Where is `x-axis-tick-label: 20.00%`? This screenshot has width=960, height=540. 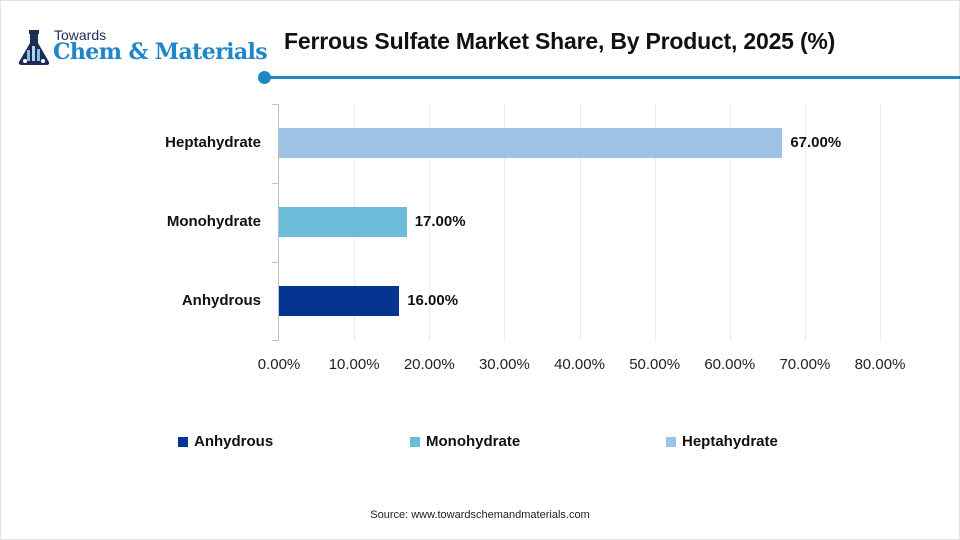 x-axis-tick-label: 20.00% is located at coordinates (429, 364).